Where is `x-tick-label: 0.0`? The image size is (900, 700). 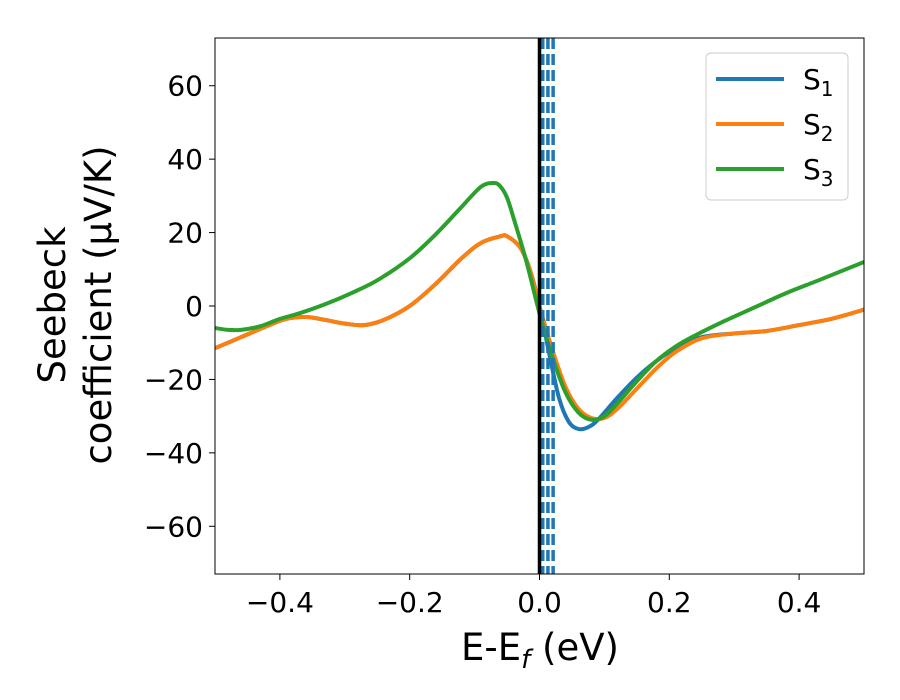
x-tick-label: 0.0 is located at coordinates (539, 602).